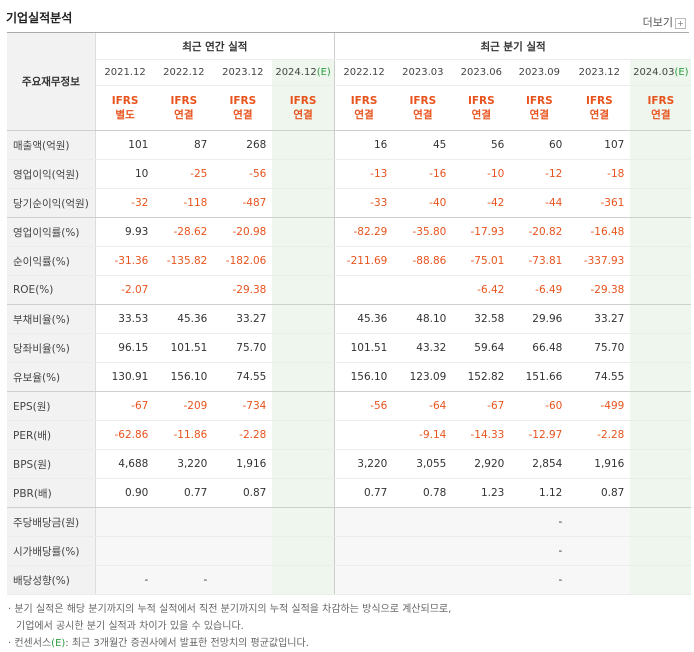 Image resolution: width=694 pixels, height=652 pixels. I want to click on value-cell: 45.36, so click(184, 319).